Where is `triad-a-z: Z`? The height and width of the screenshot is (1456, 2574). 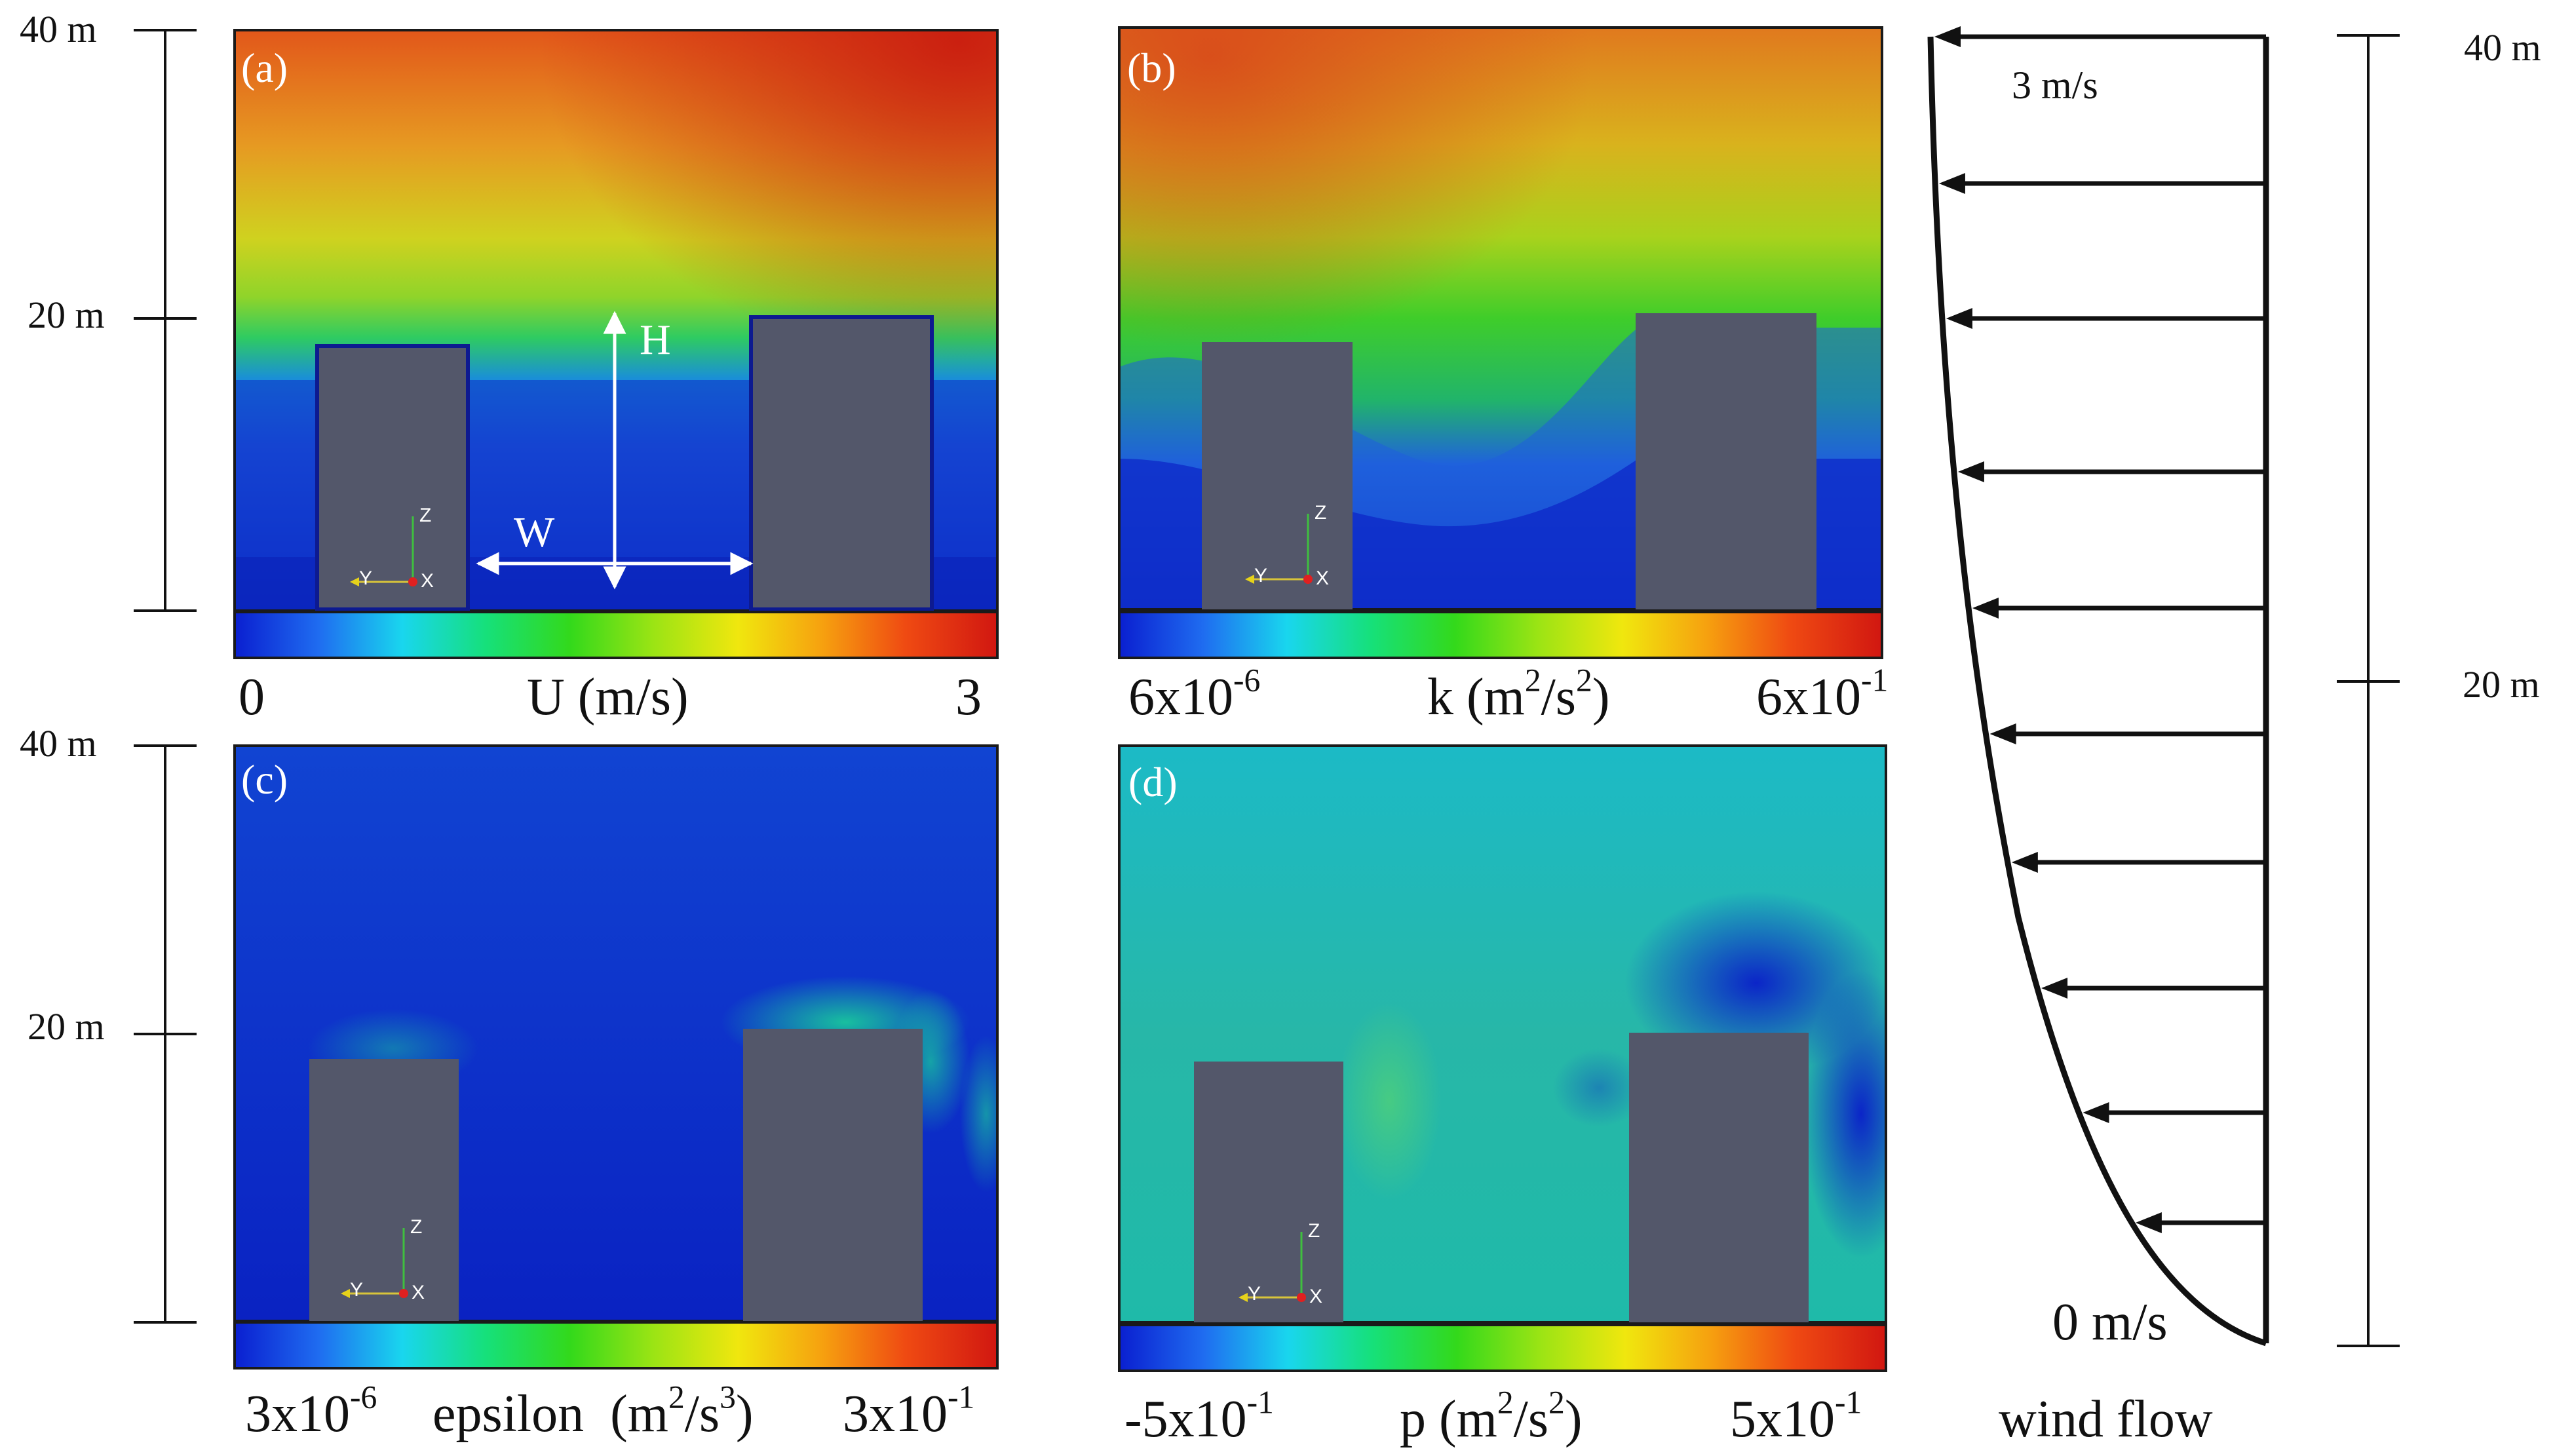 triad-a-z: Z is located at coordinates (425, 515).